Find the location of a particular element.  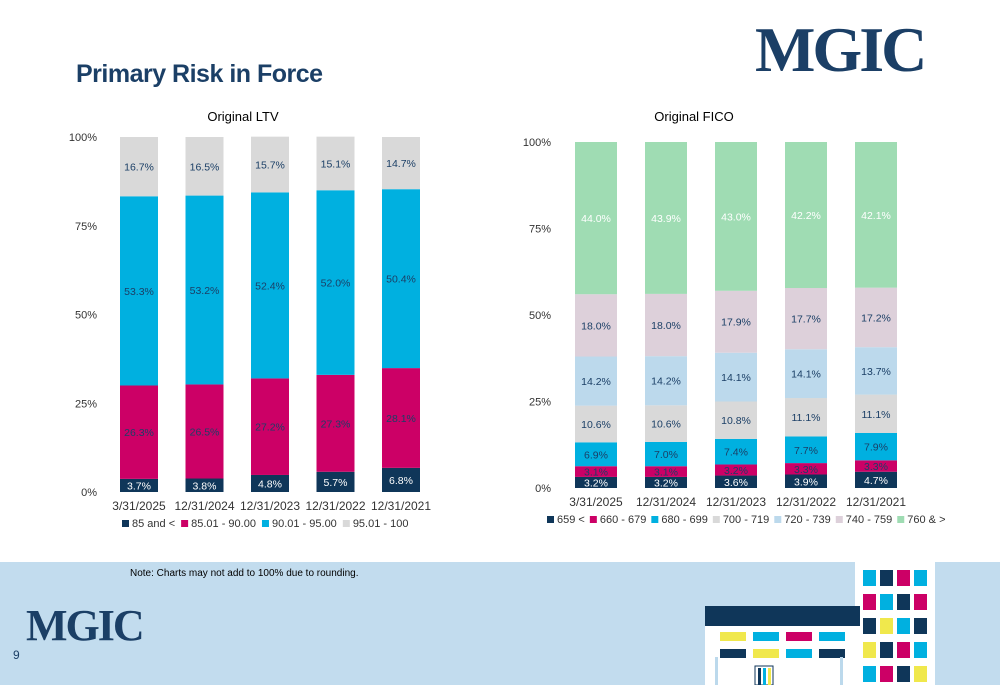

page-title: Primary Risk in Force is located at coordinates (199, 74).